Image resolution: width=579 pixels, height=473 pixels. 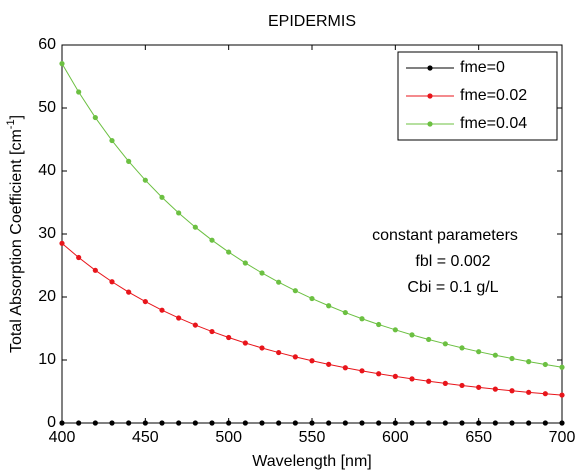 What do you see at coordinates (47, 233) in the screenshot?
I see `y-tick-label: 30` at bounding box center [47, 233].